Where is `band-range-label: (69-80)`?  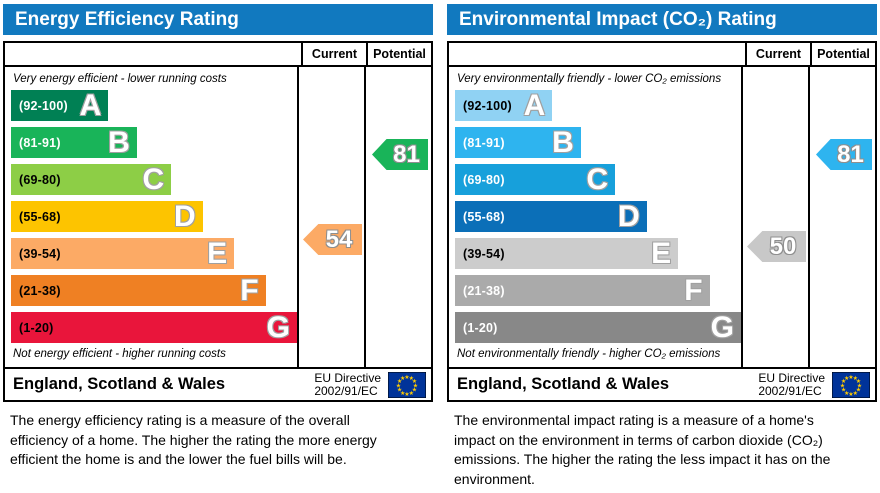 band-range-label: (69-80) is located at coordinates (40, 179).